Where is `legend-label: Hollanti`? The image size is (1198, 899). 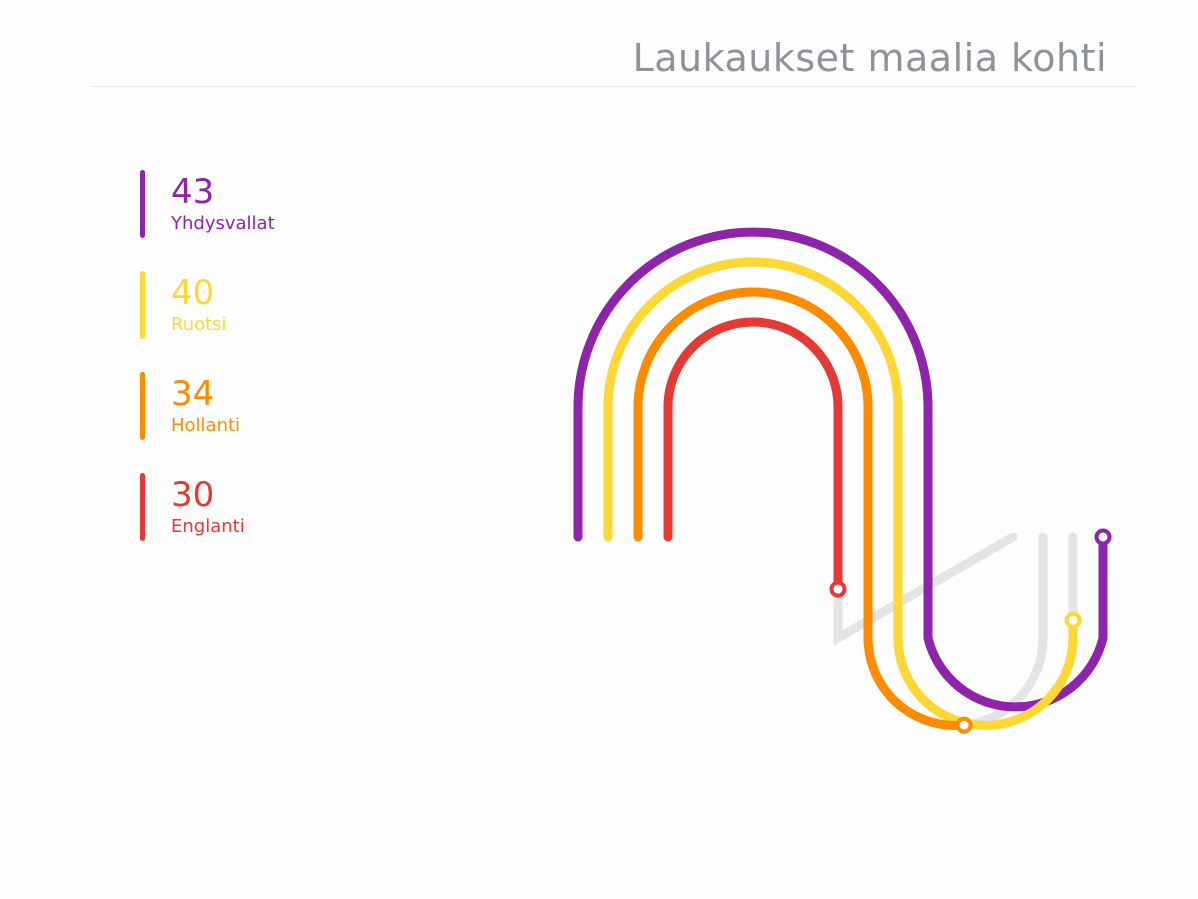 legend-label: Hollanti is located at coordinates (206, 425).